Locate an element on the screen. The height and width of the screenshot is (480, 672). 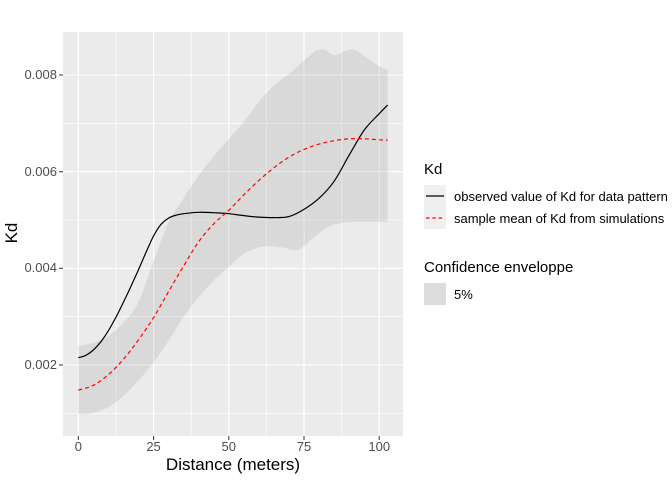
mean-line-key is located at coordinates (435, 218).